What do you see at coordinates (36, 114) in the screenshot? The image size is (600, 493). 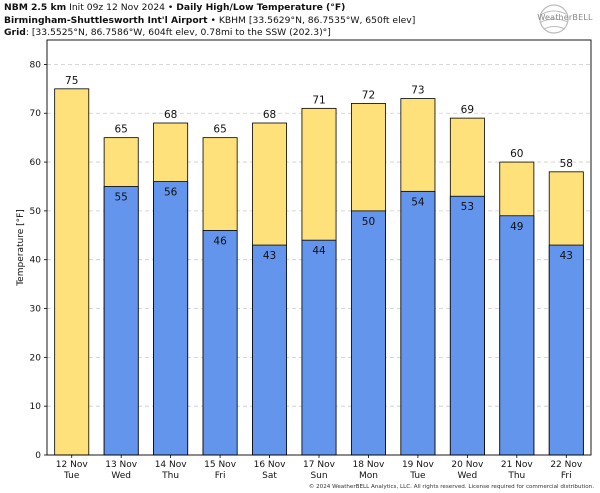 I see `y-tick-label: 70` at bounding box center [36, 114].